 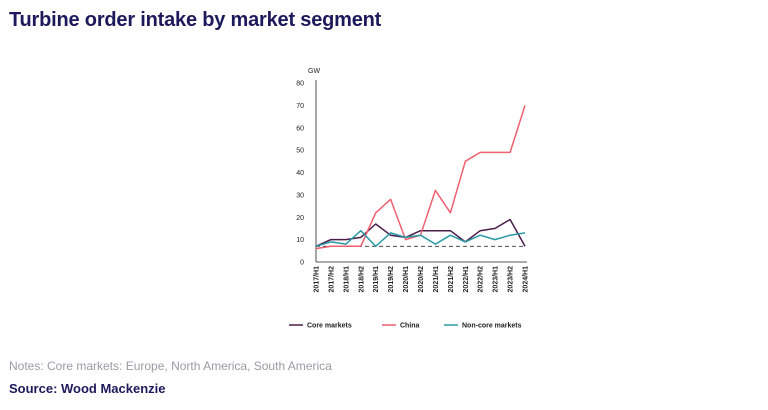 I want to click on y-tick-label: 60, so click(x=300, y=128).